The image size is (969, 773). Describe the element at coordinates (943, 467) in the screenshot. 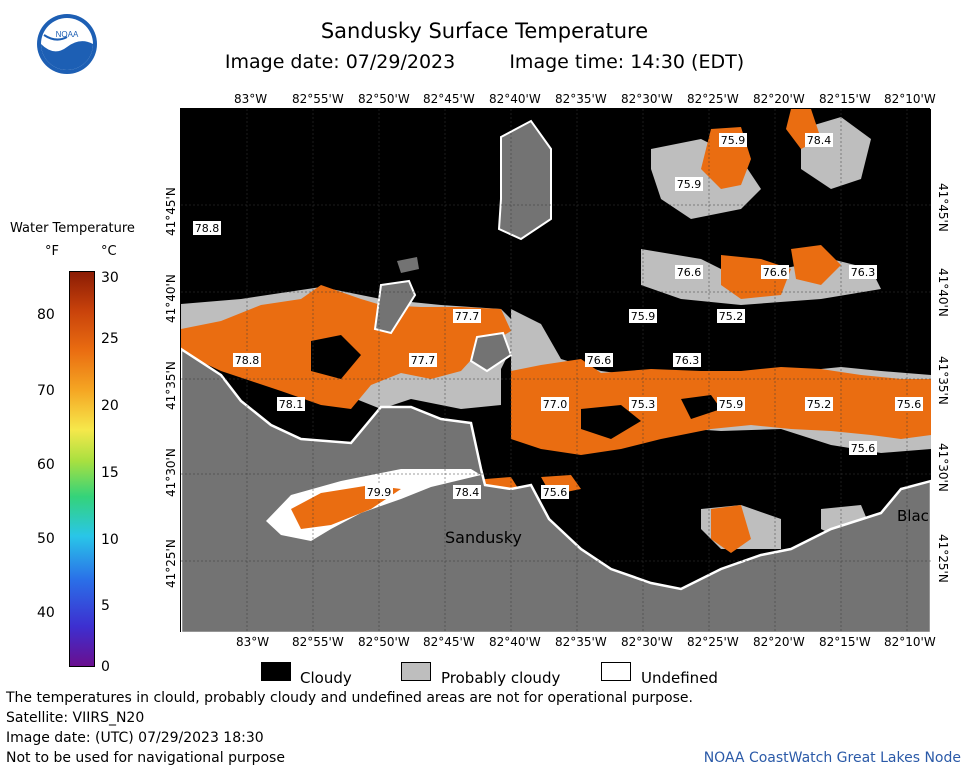

I see `lat-label-right: 41°30'N` at that location.